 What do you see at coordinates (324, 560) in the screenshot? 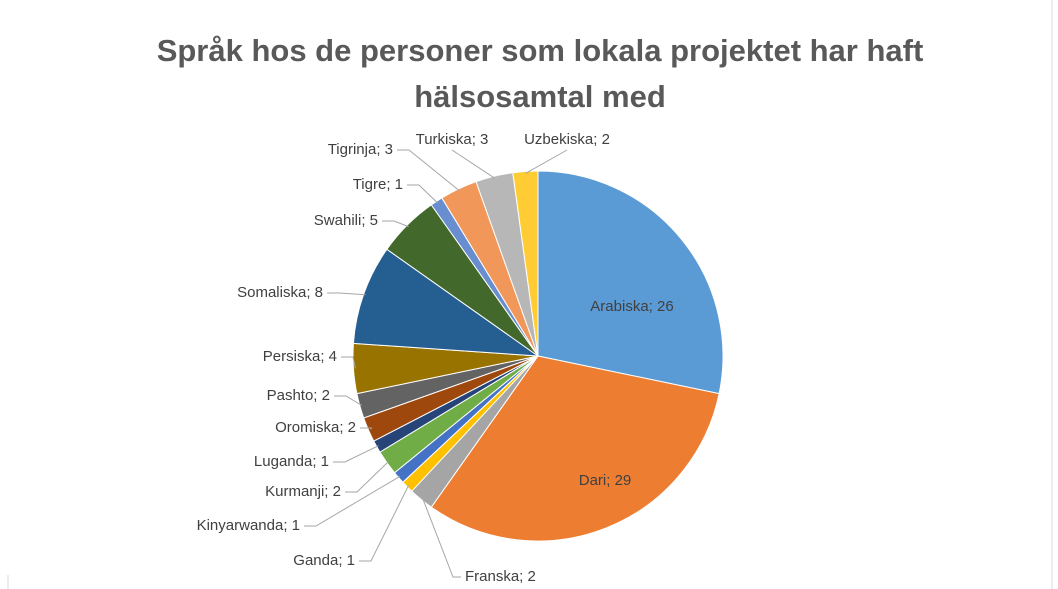
I see `data-label: Ganda; 1` at bounding box center [324, 560].